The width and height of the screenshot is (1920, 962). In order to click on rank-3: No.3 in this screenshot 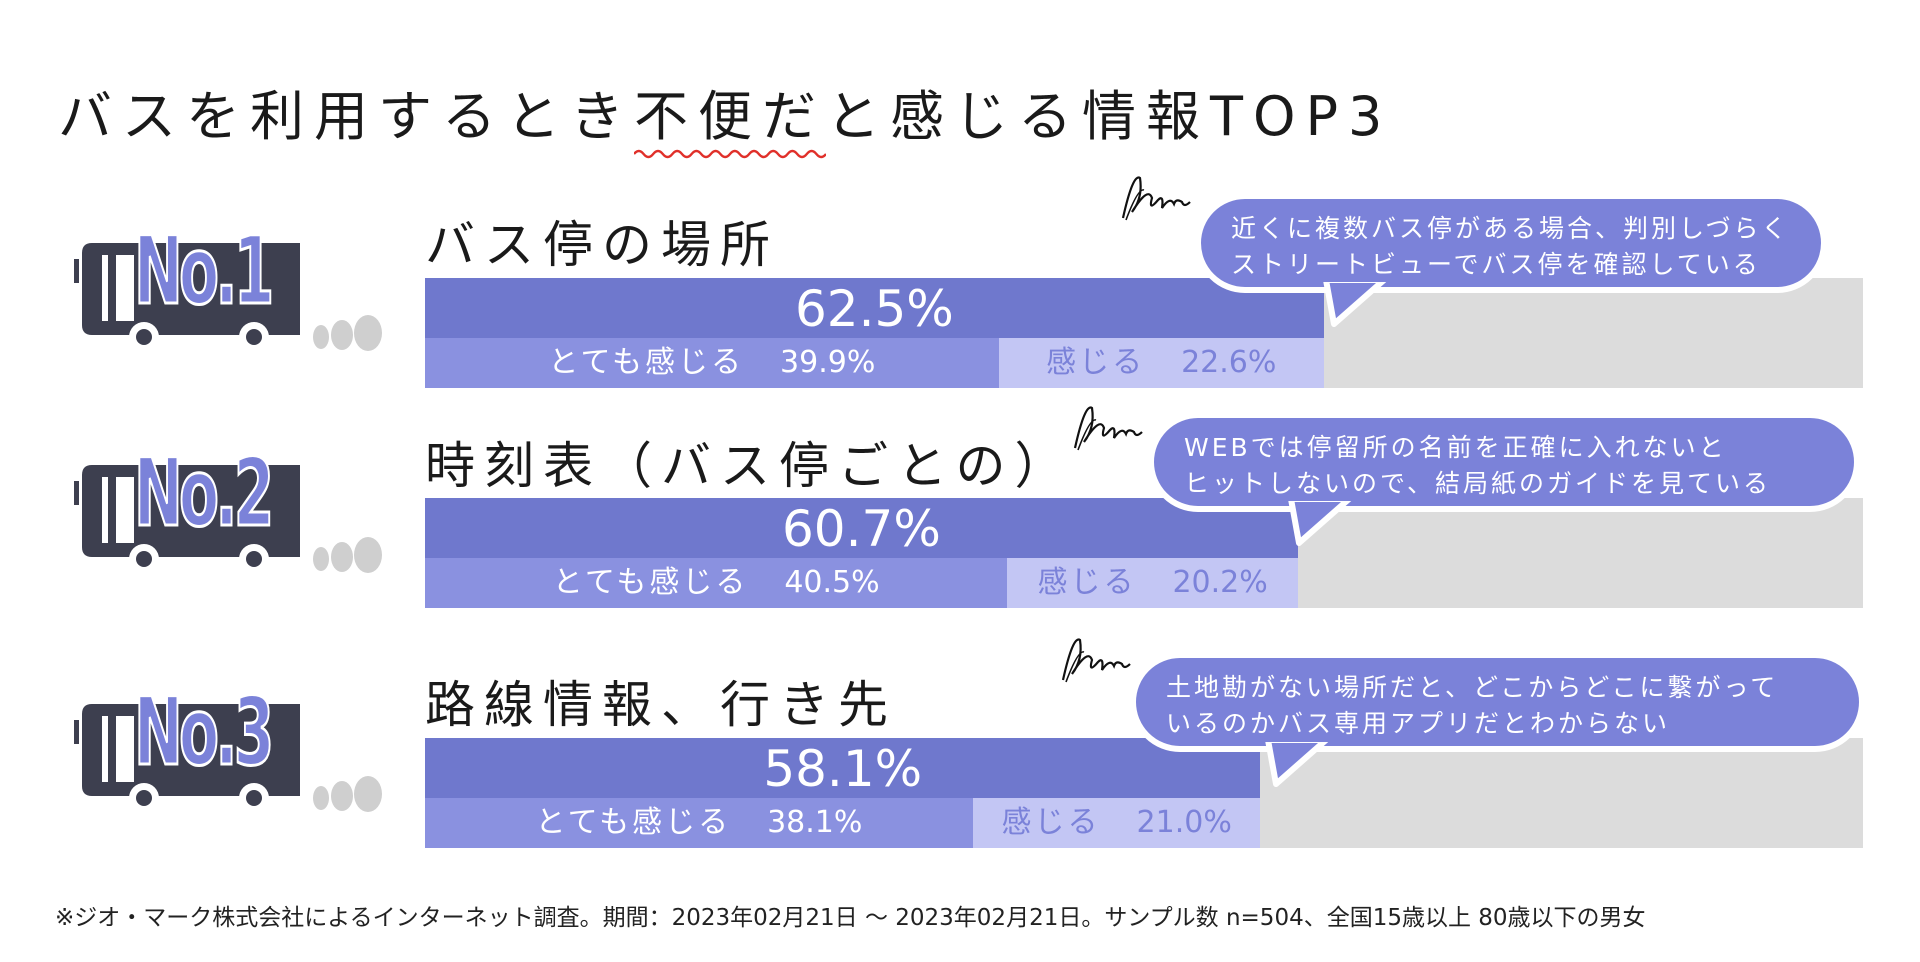, I will do `click(232, 746)`.